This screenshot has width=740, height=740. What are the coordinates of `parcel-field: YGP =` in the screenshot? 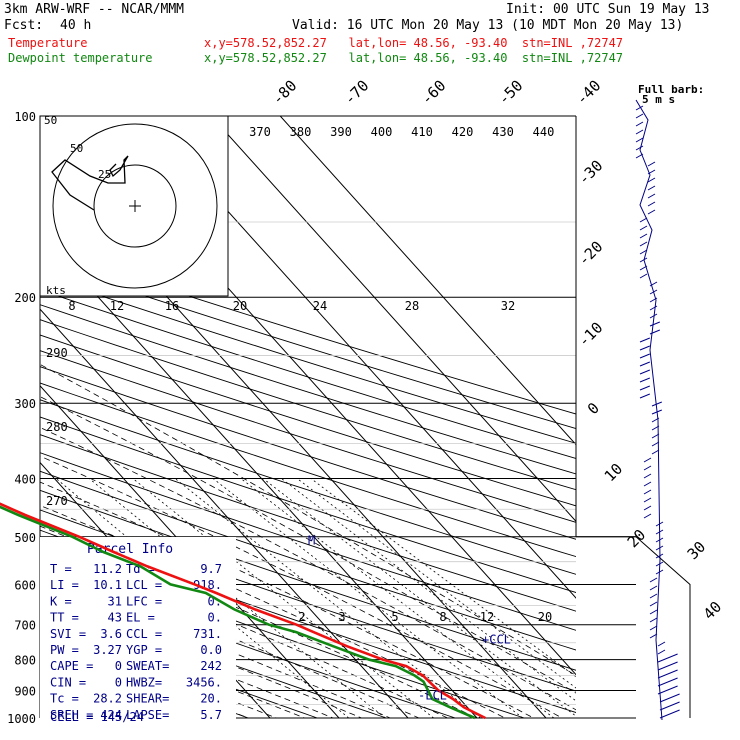 It's located at (144, 650).